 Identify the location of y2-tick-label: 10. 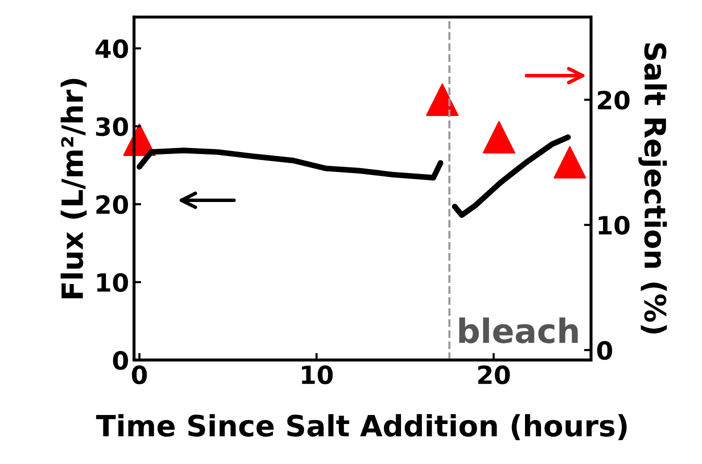
(614, 225).